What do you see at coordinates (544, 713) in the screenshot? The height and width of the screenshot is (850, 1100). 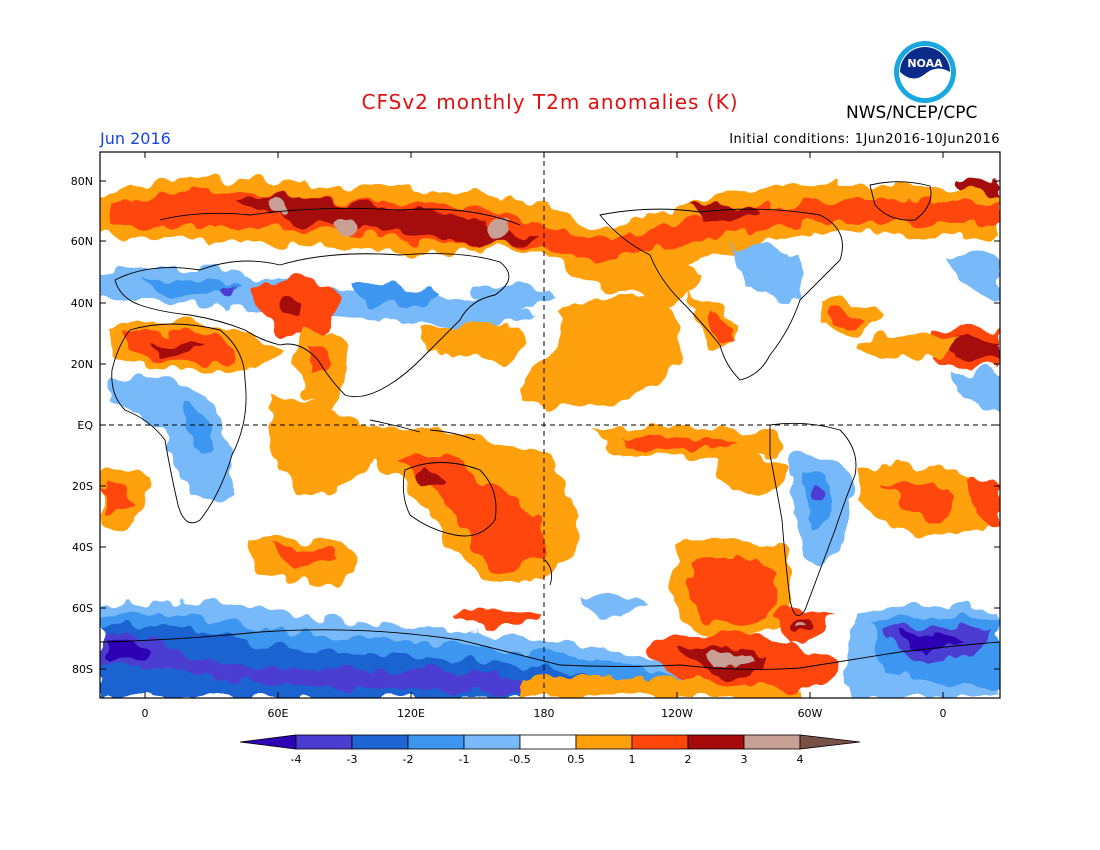 I see `lon-label: 180` at bounding box center [544, 713].